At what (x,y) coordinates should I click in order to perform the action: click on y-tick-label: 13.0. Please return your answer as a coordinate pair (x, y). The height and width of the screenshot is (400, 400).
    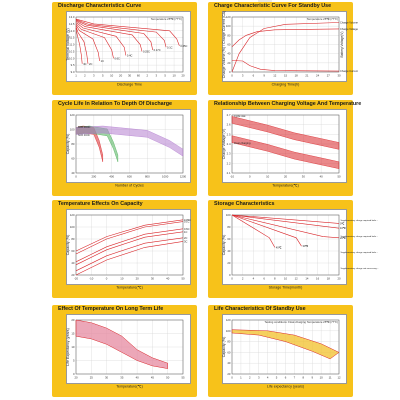
    Looking at the image, I should click on (72, 17).